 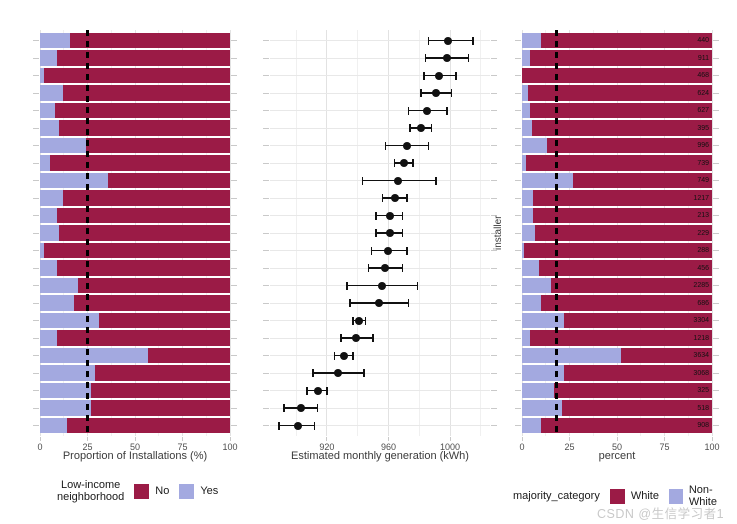 What do you see at coordinates (703, 163) in the screenshot?
I see `installer-label: 739` at bounding box center [703, 163].